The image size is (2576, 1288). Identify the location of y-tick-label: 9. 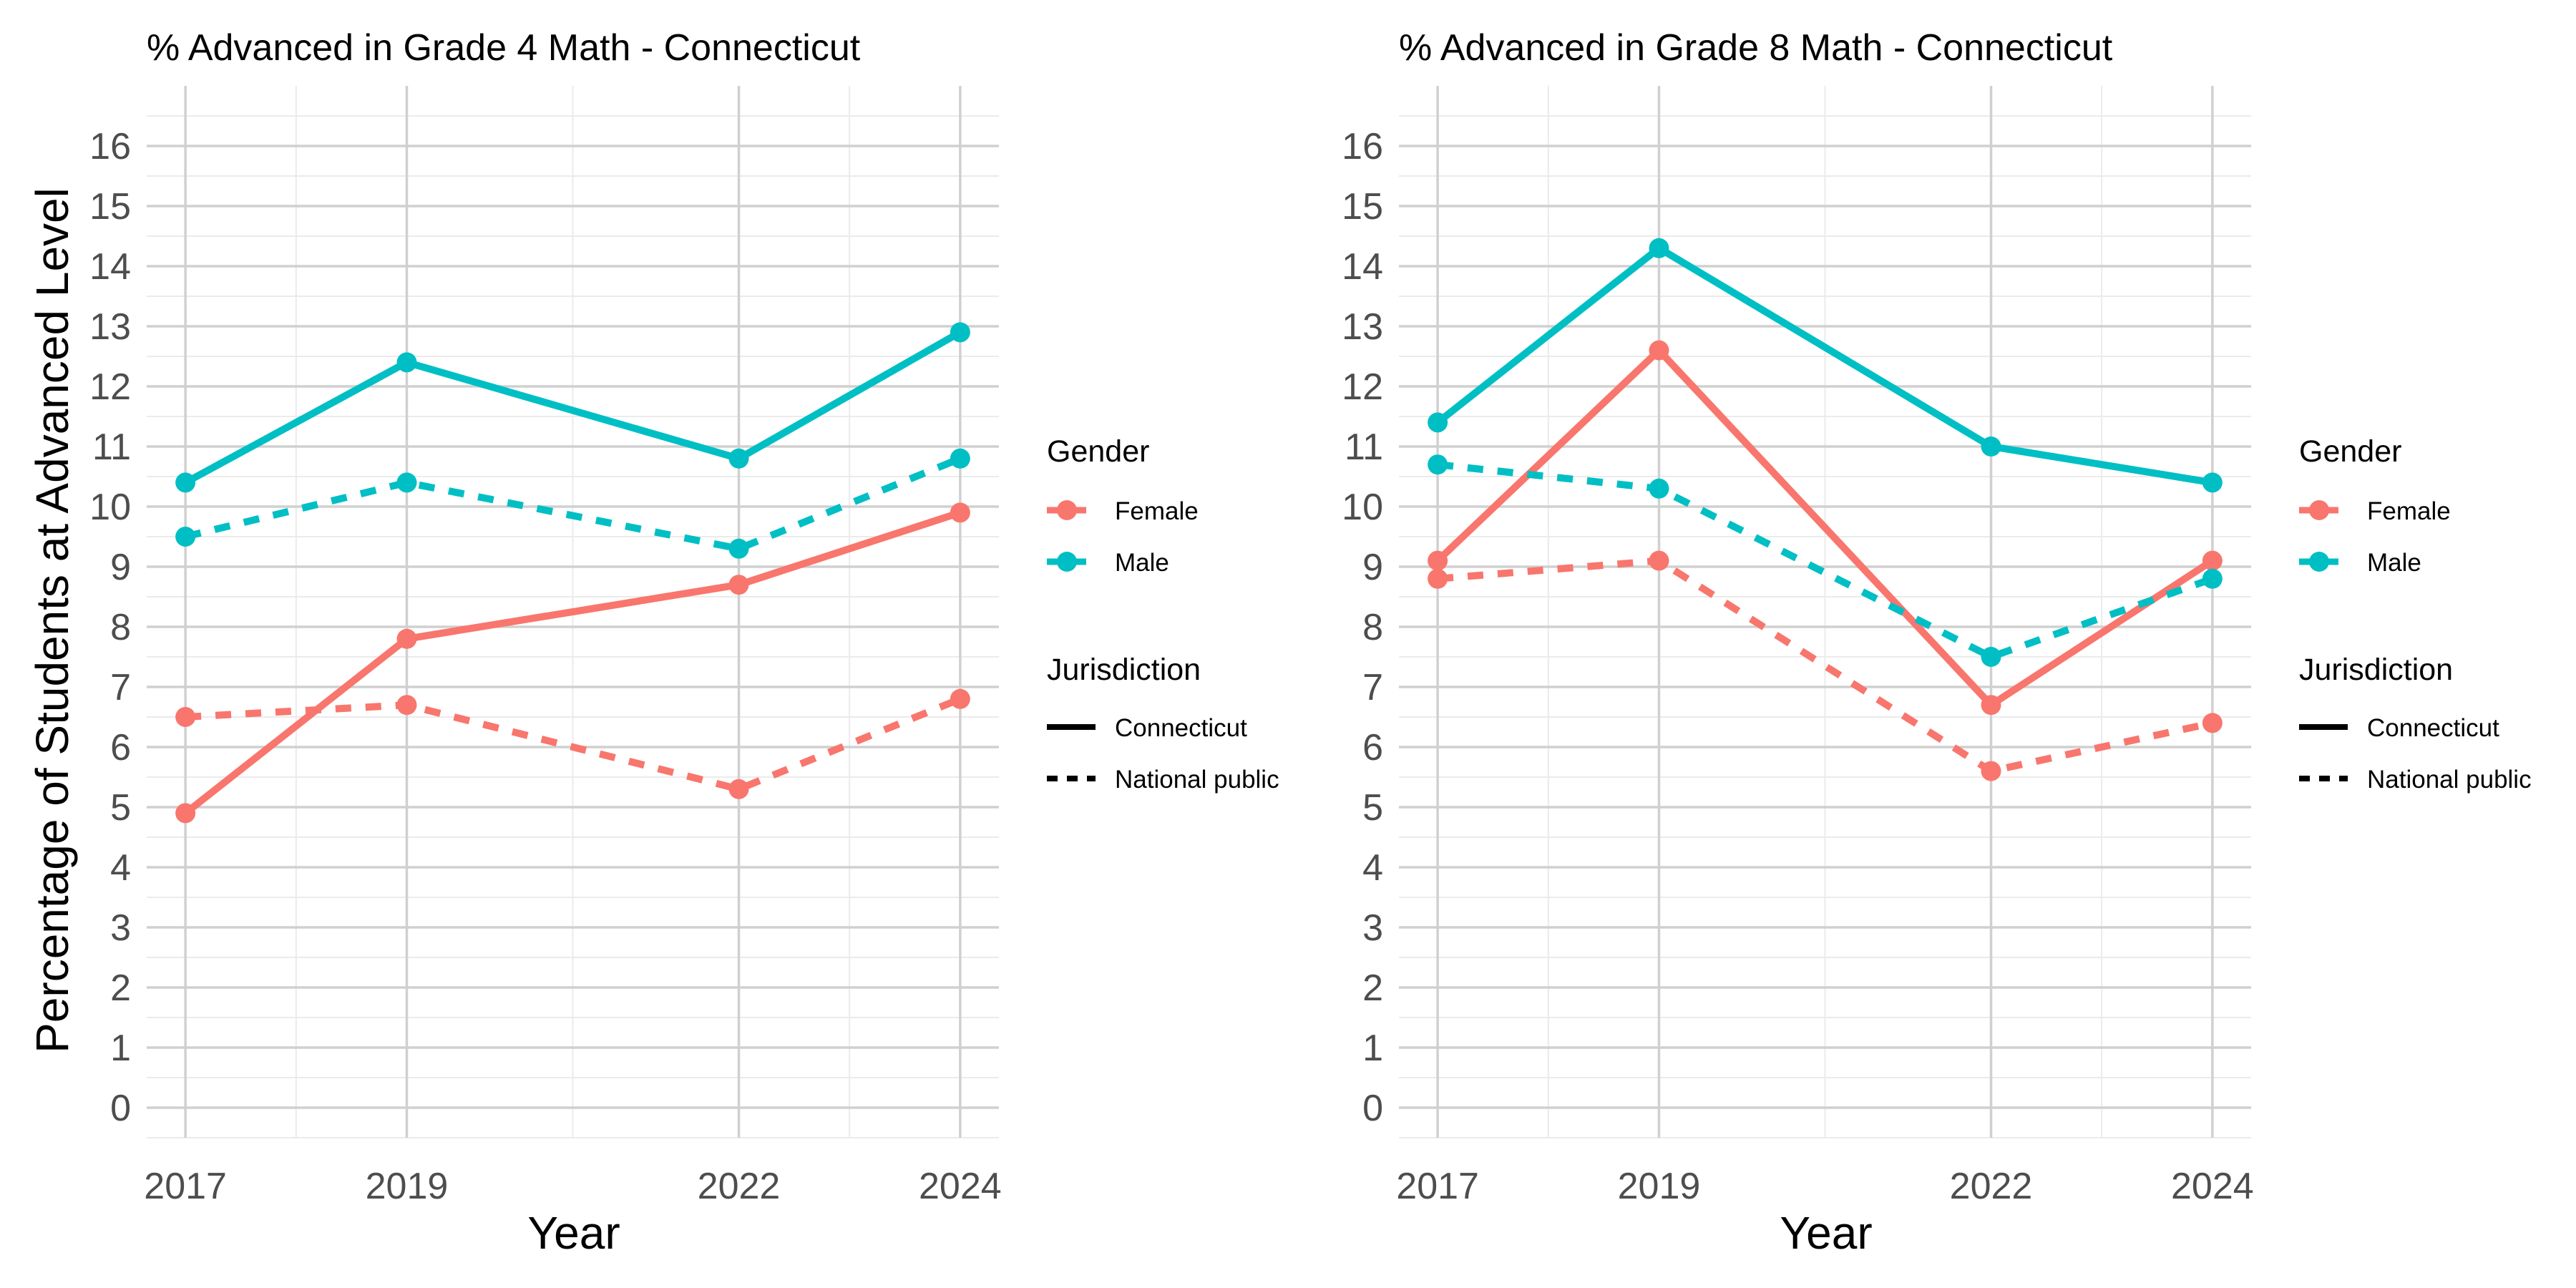
(1372, 567).